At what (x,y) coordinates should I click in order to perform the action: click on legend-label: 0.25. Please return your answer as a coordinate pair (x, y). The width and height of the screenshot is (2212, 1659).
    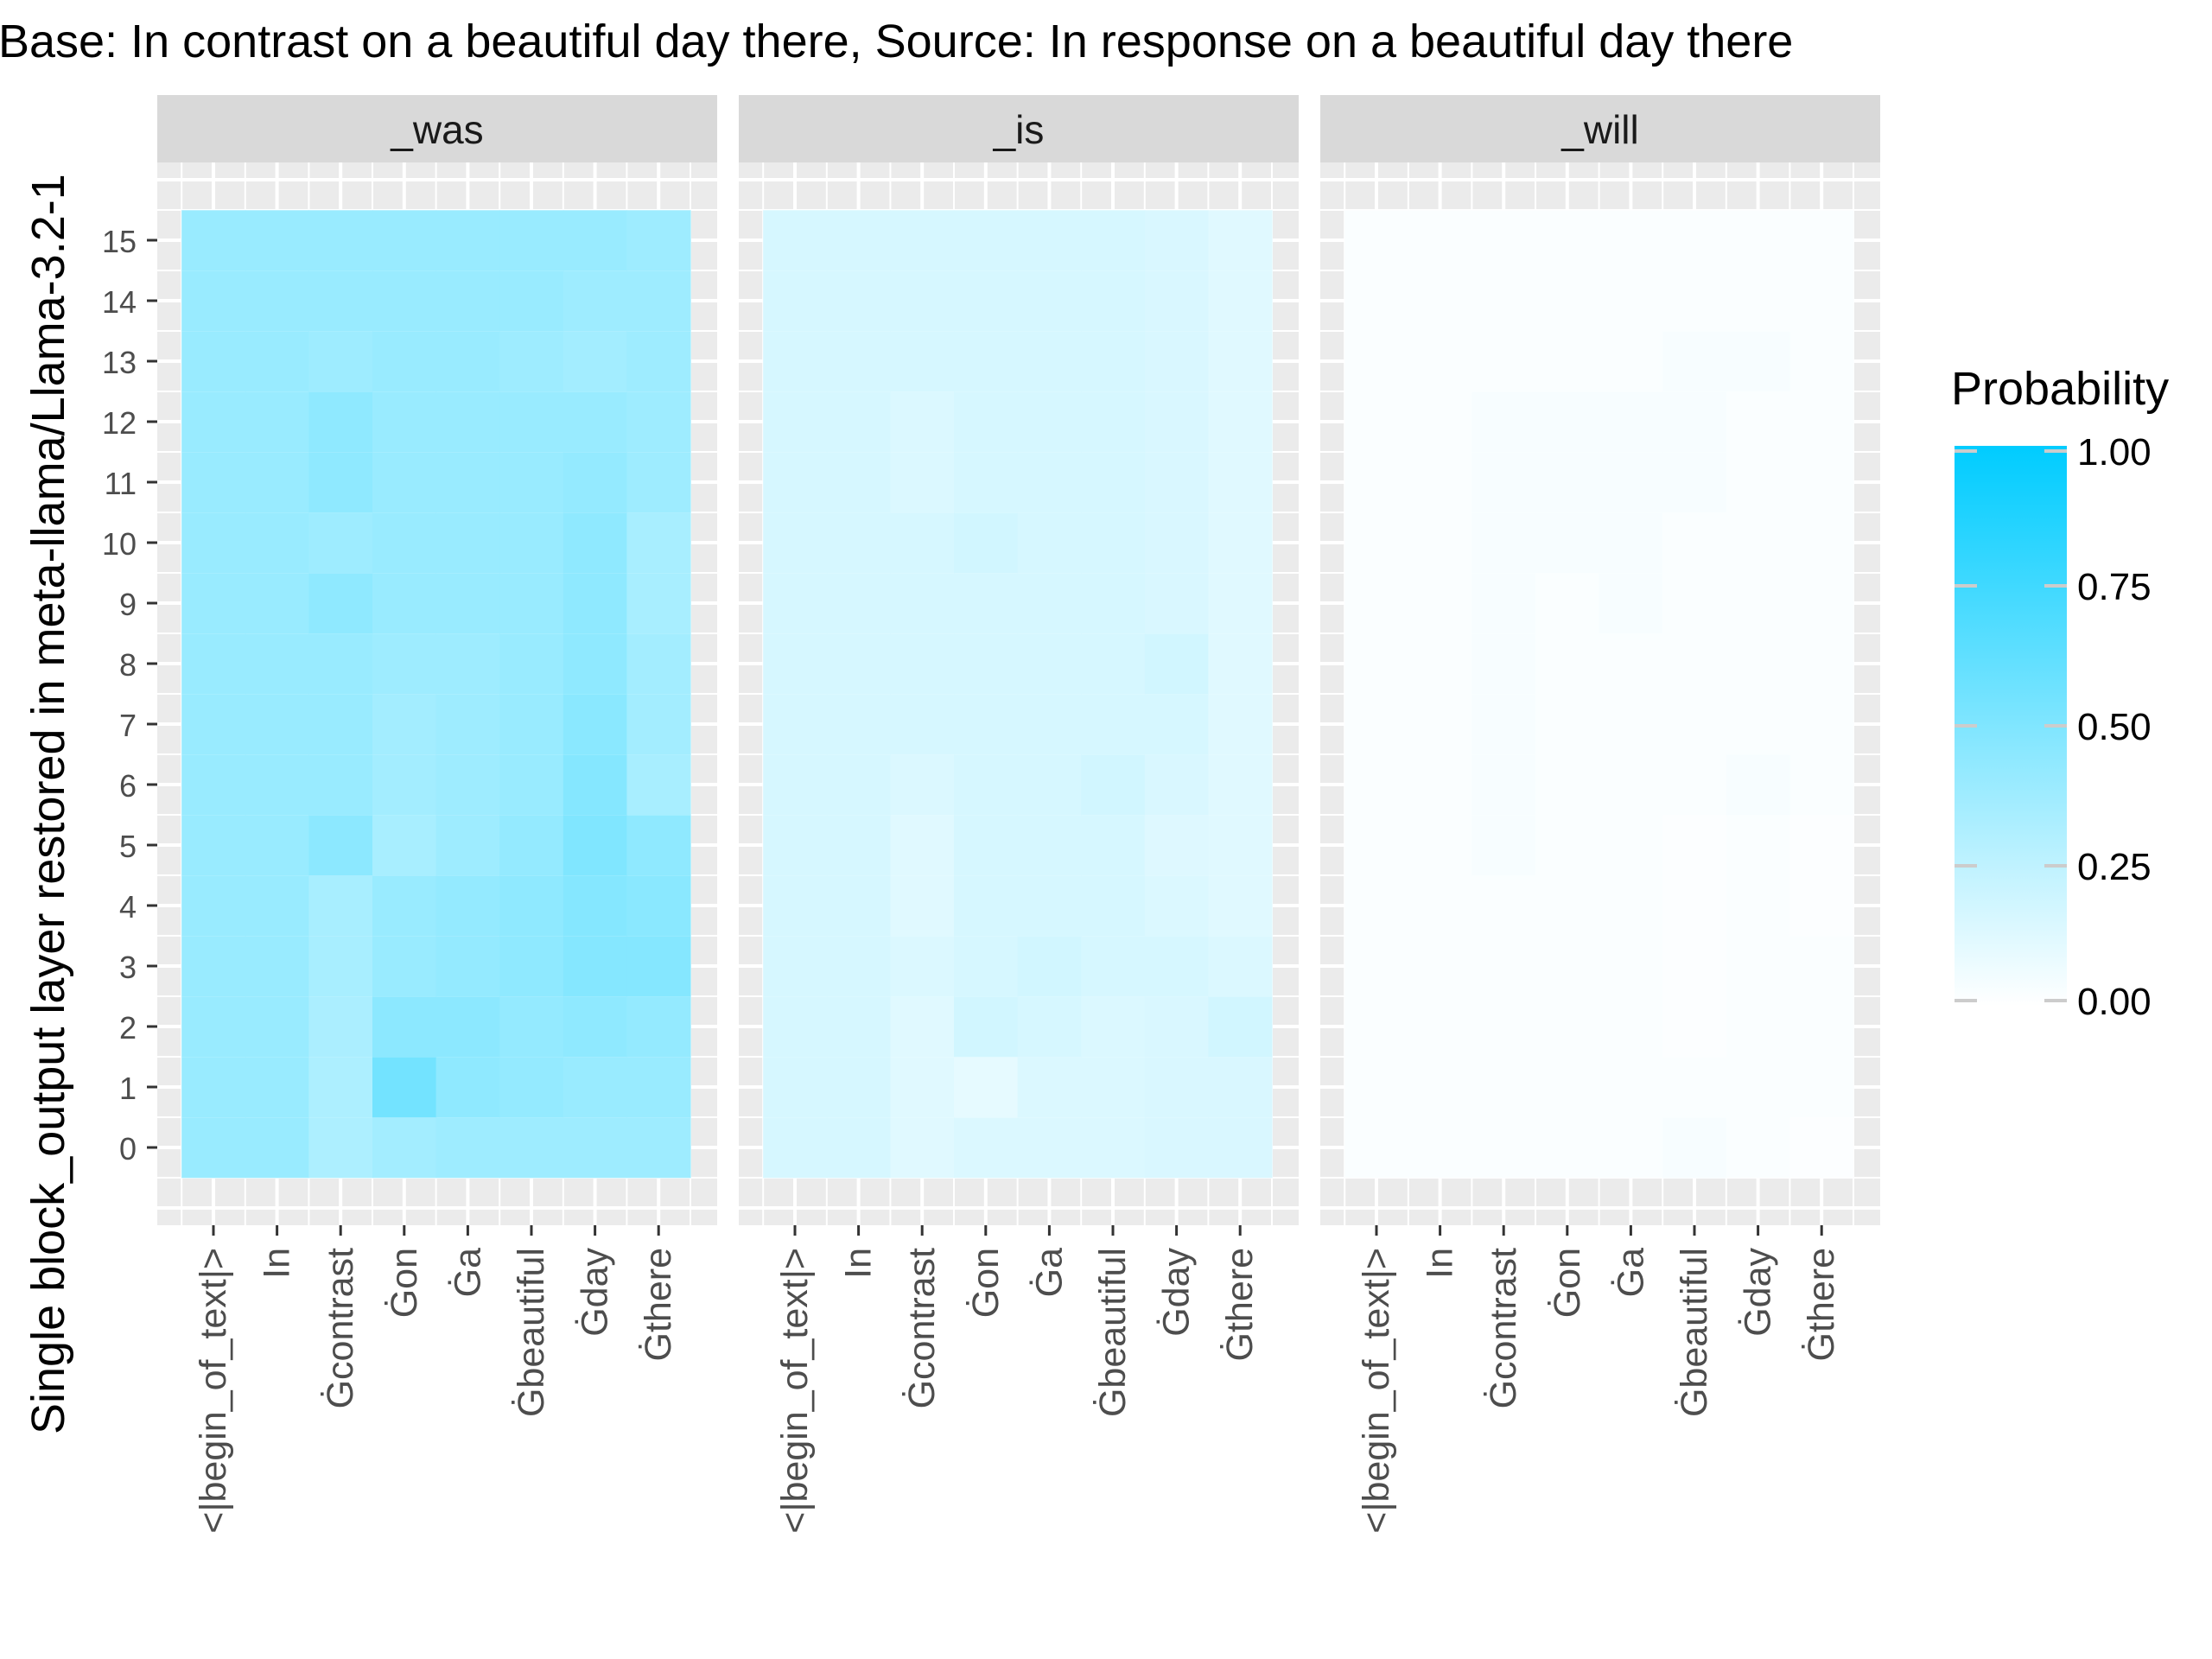
    Looking at the image, I should click on (2114, 867).